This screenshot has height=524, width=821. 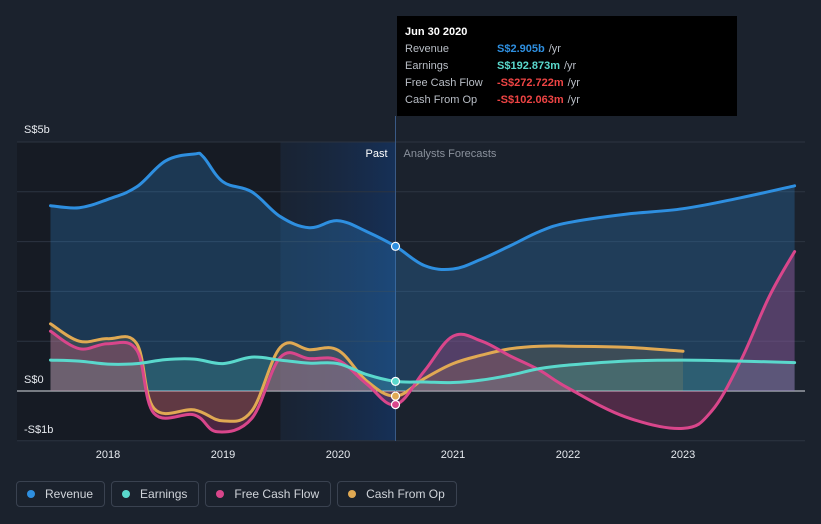 What do you see at coordinates (567, 49) in the screenshot?
I see `tooltip-row-revenue: Revenue S$2.905b /yr` at bounding box center [567, 49].